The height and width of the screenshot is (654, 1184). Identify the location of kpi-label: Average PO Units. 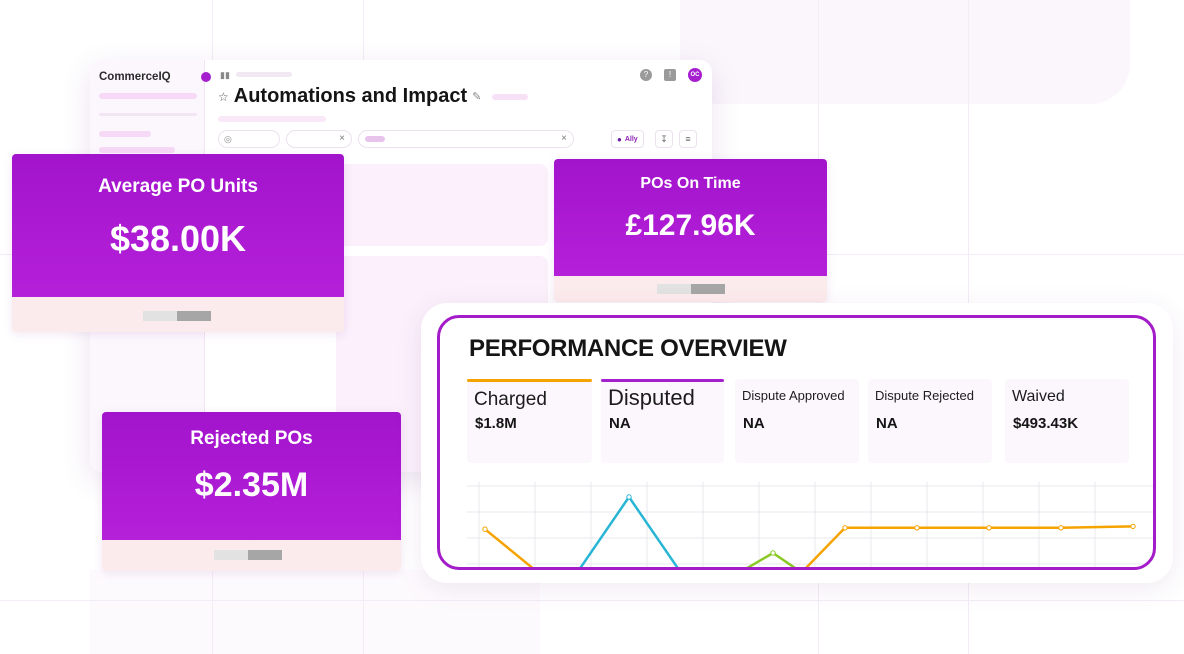
(178, 186).